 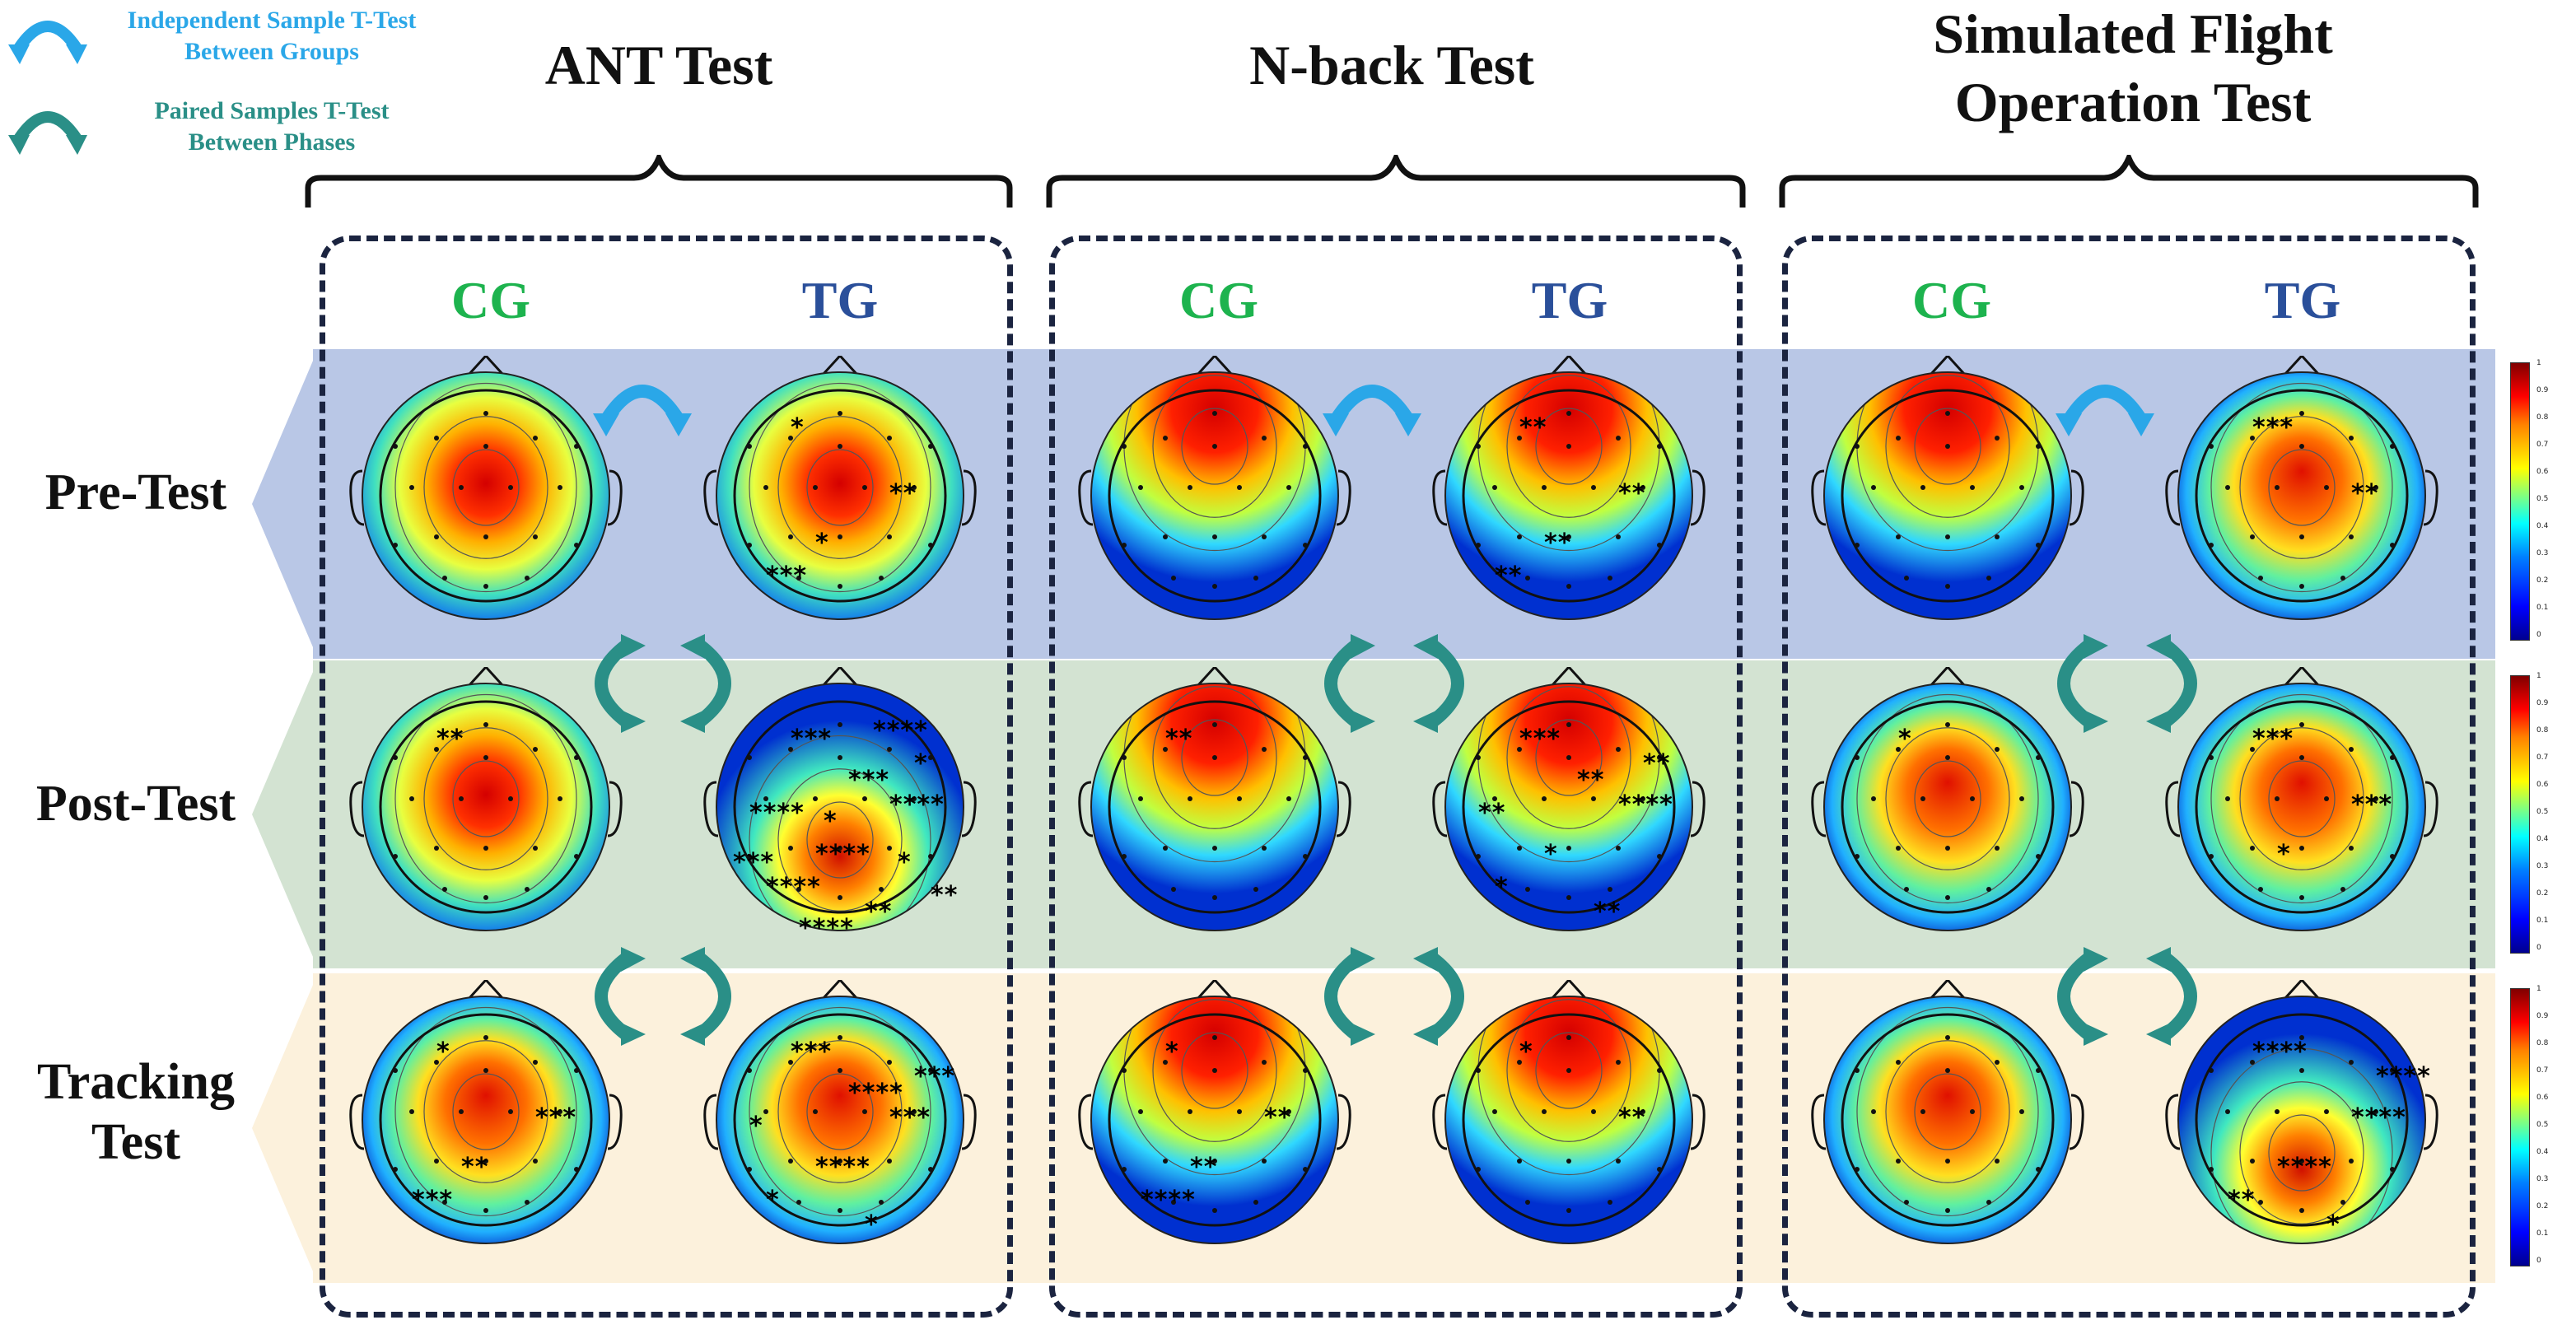 I want to click on colorbar-tick-label: 0.3, so click(x=2542, y=866).